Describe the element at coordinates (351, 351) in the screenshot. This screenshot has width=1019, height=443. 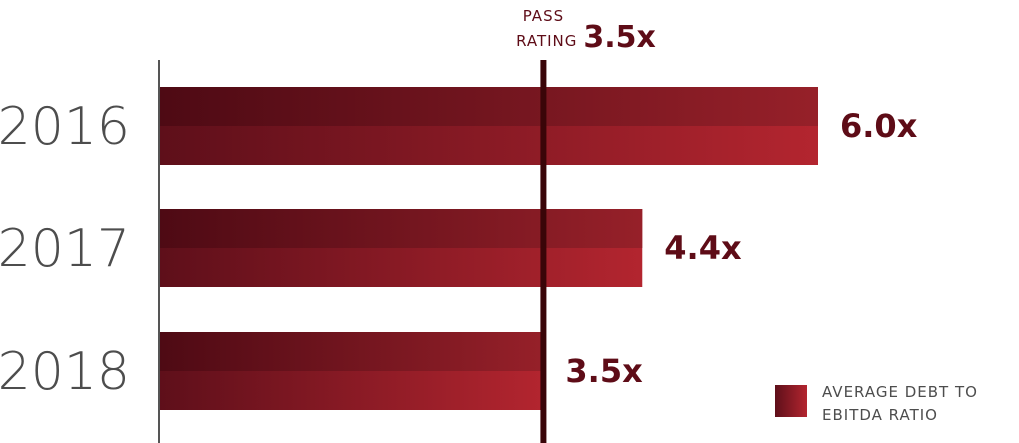
I see `bar-2018-shade` at that location.